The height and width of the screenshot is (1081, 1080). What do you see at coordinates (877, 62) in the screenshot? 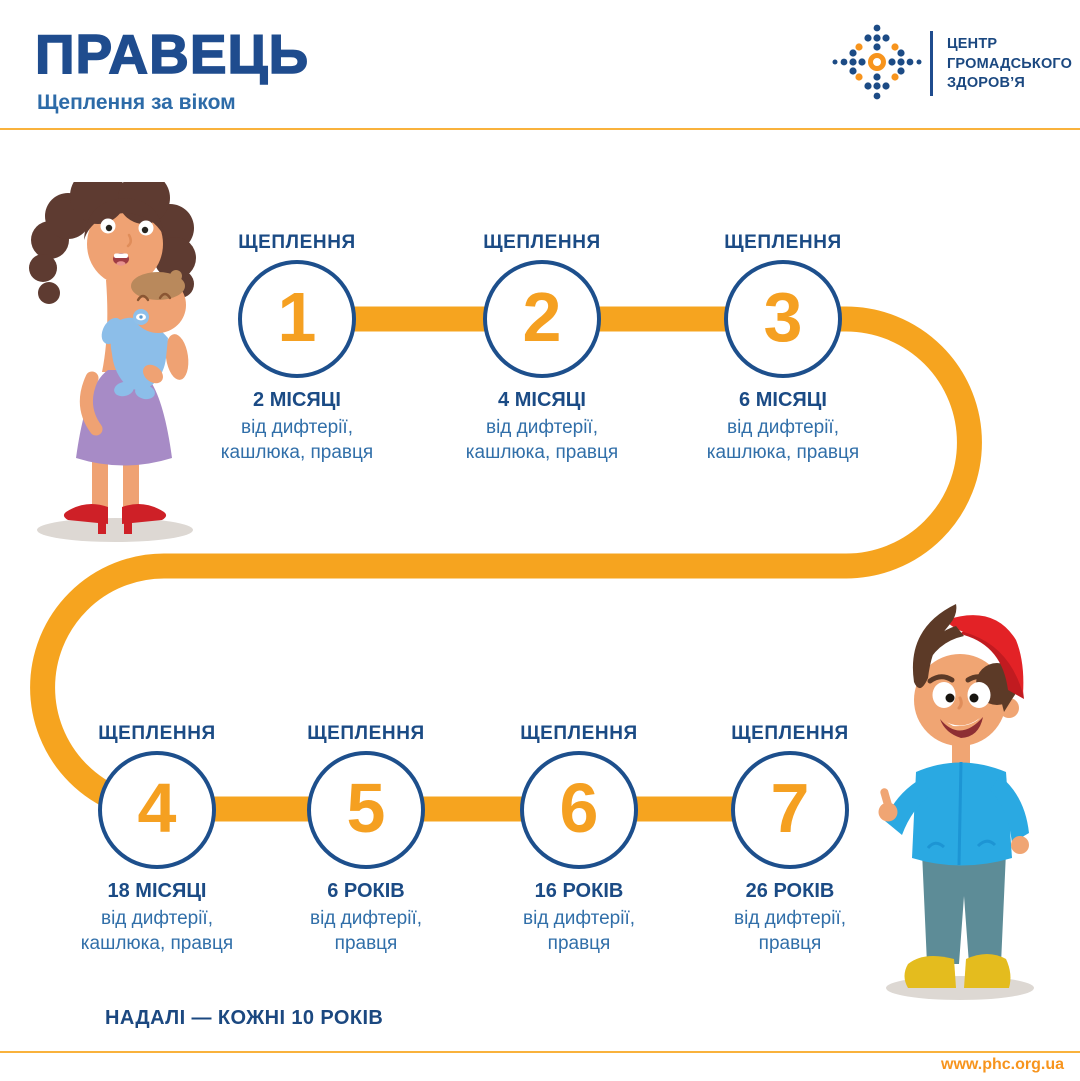
I see `phc-dotted-sun-logo-icon` at bounding box center [877, 62].